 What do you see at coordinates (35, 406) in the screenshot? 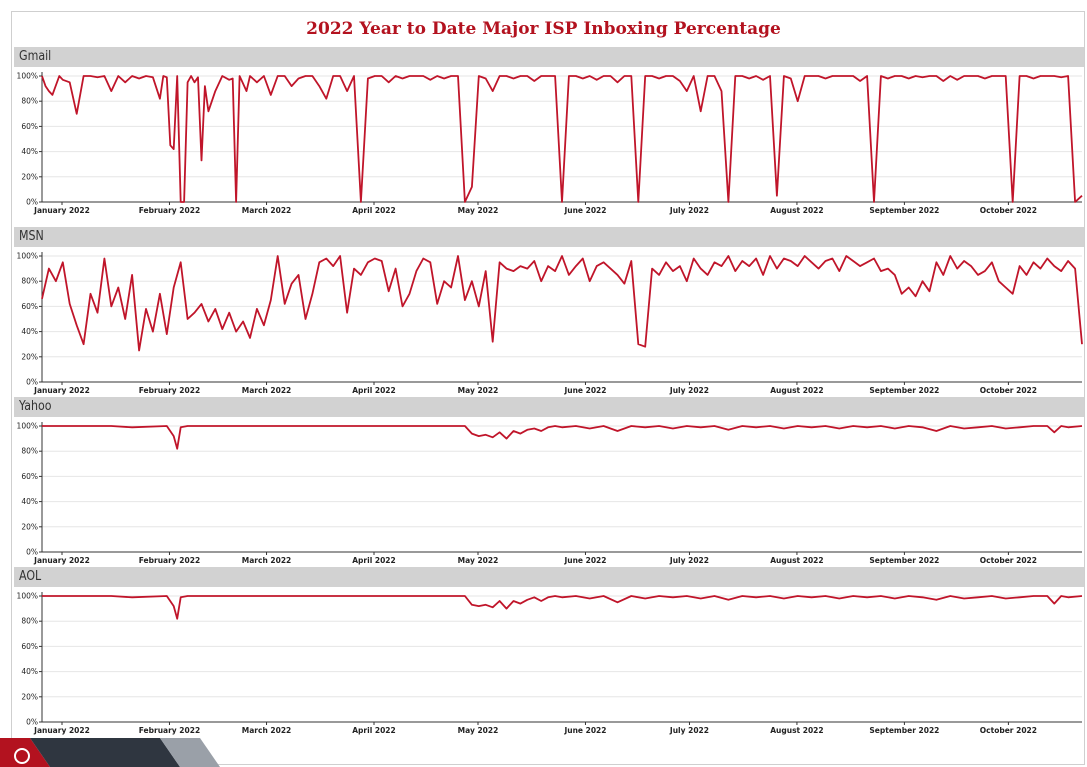
I see `panel-name: Yahoo` at bounding box center [35, 406].